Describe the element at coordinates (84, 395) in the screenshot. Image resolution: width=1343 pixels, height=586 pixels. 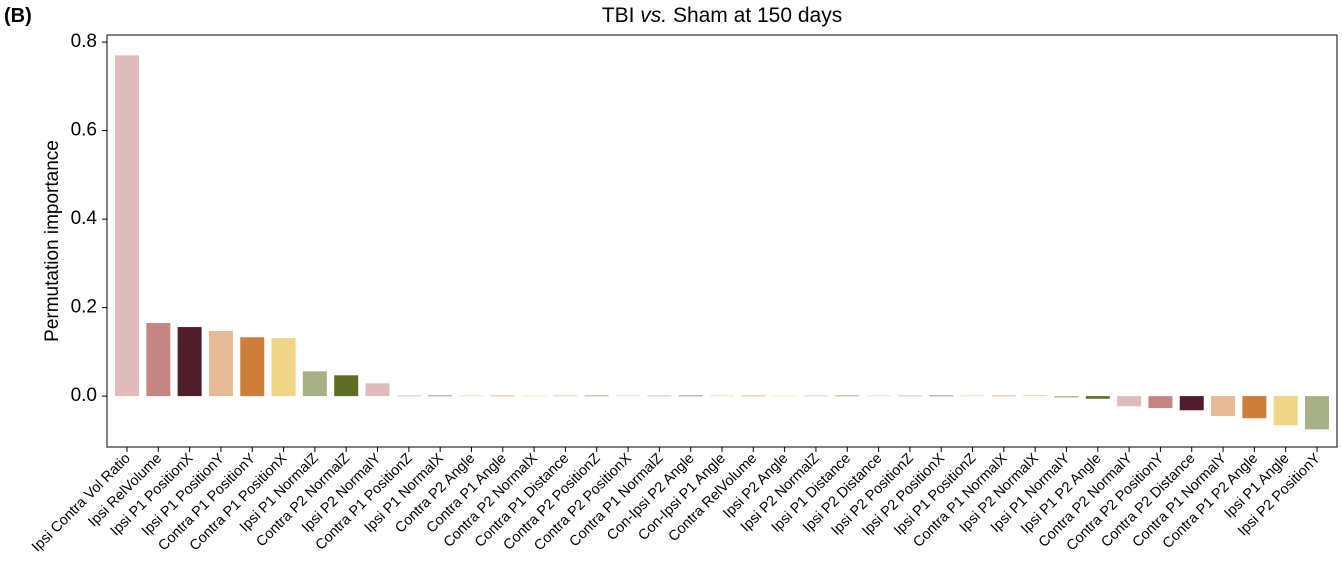
I see `y-tick-label: 0.0` at that location.